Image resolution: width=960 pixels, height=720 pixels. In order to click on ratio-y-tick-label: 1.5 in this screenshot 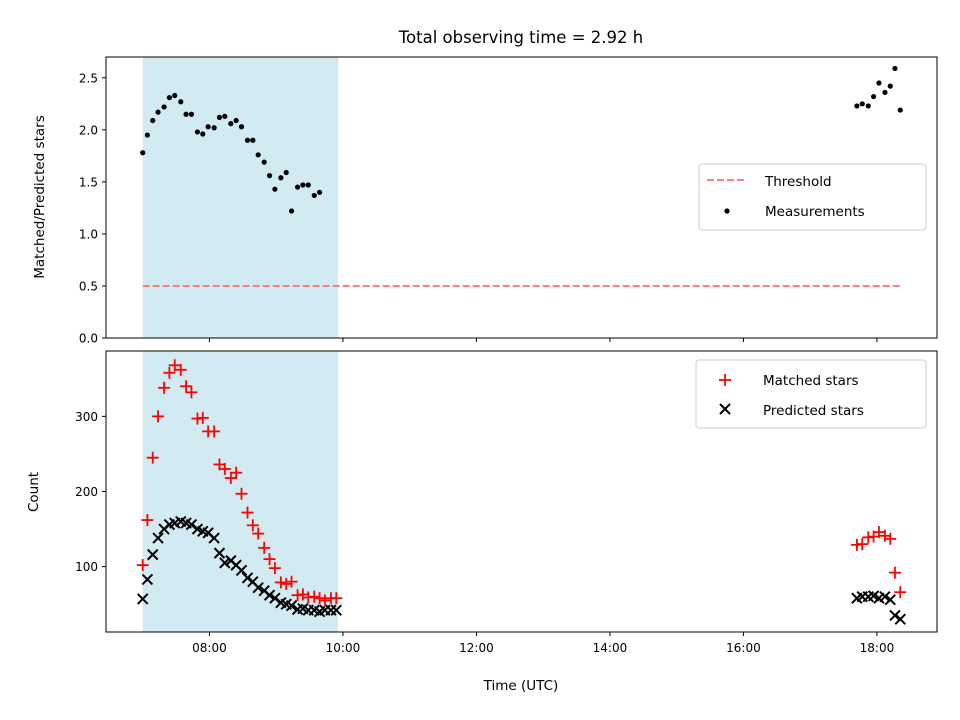, I will do `click(88, 182)`.